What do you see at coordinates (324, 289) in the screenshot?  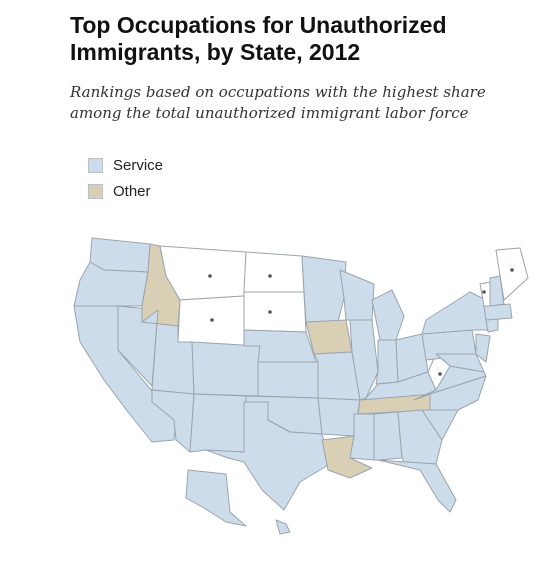 I see `state-minnesota` at bounding box center [324, 289].